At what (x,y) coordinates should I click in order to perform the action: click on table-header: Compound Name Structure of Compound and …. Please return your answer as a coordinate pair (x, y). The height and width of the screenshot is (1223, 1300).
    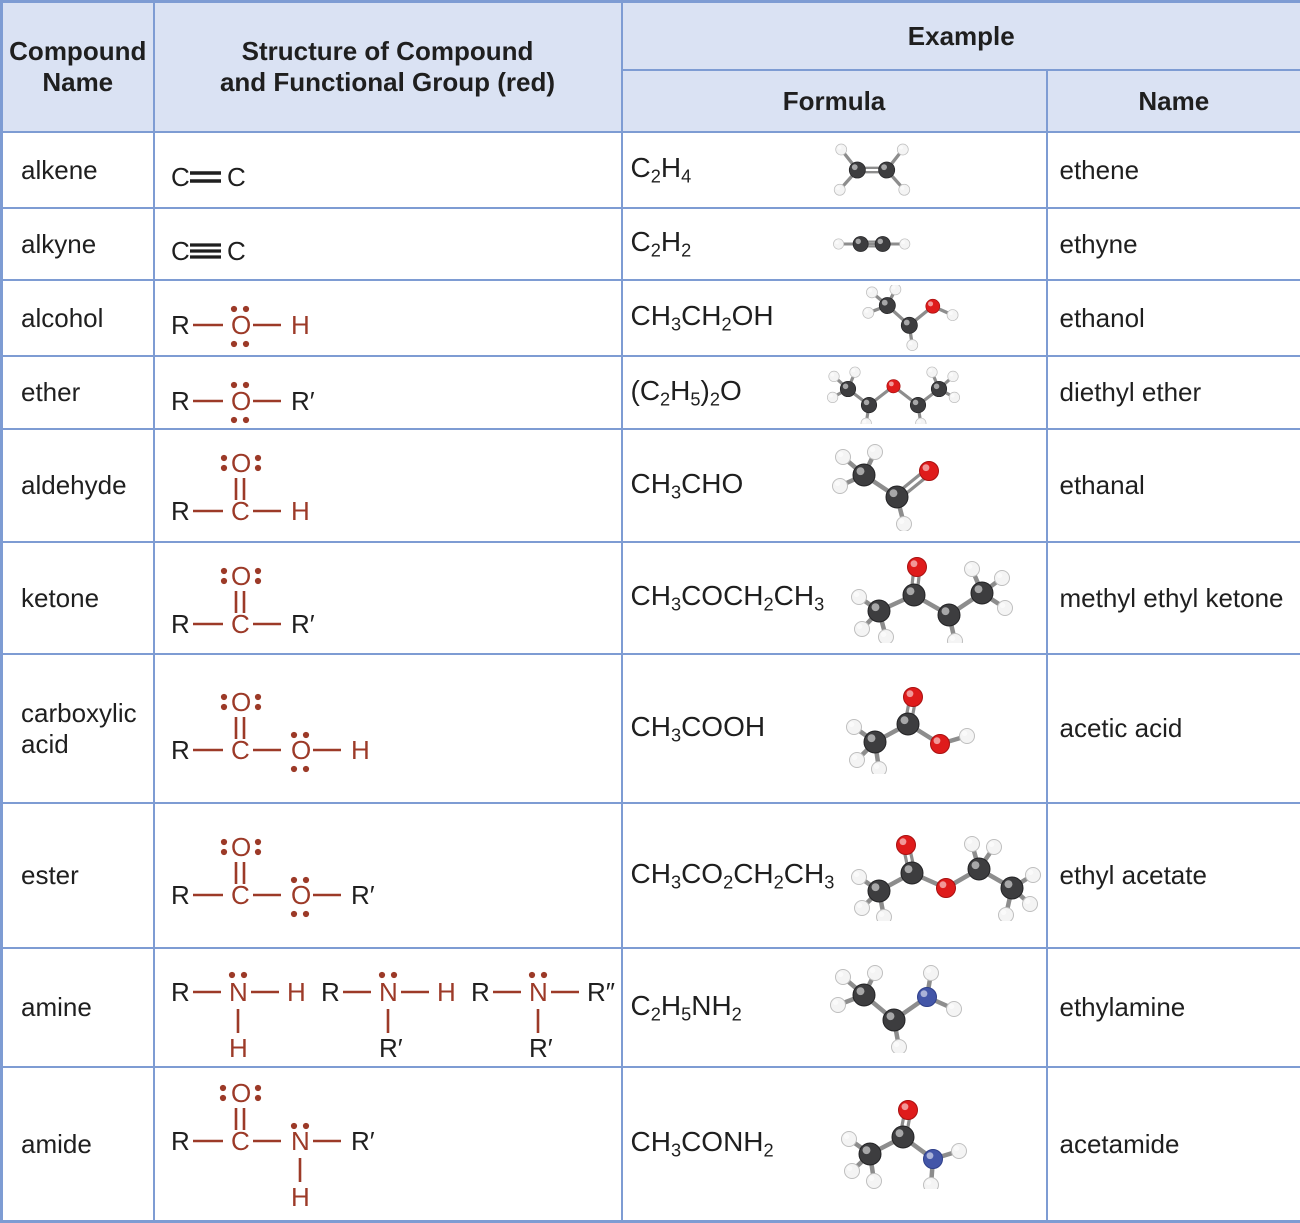
    Looking at the image, I should click on (651, 67).